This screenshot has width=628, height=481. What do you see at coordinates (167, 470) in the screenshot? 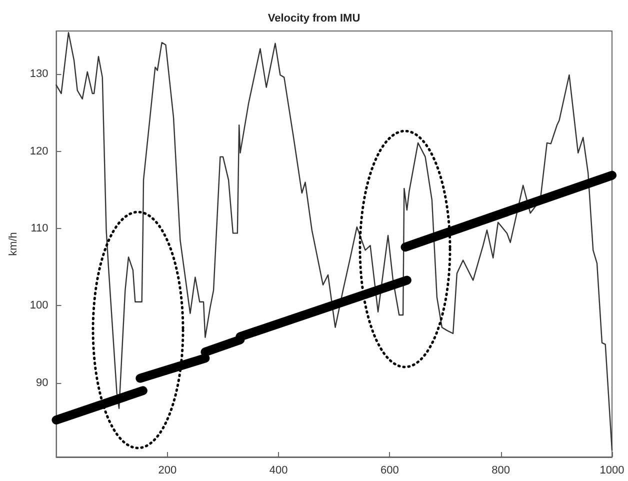
I see `x-tick-label: 200` at bounding box center [167, 470].